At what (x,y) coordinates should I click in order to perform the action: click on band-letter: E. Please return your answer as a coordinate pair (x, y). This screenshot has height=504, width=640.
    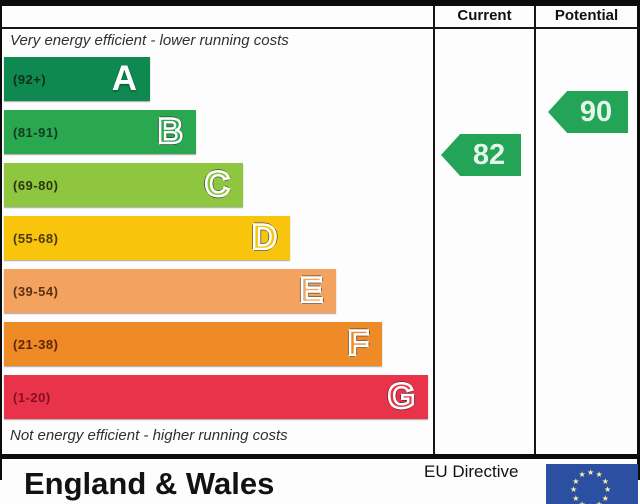
    Looking at the image, I should click on (311, 291).